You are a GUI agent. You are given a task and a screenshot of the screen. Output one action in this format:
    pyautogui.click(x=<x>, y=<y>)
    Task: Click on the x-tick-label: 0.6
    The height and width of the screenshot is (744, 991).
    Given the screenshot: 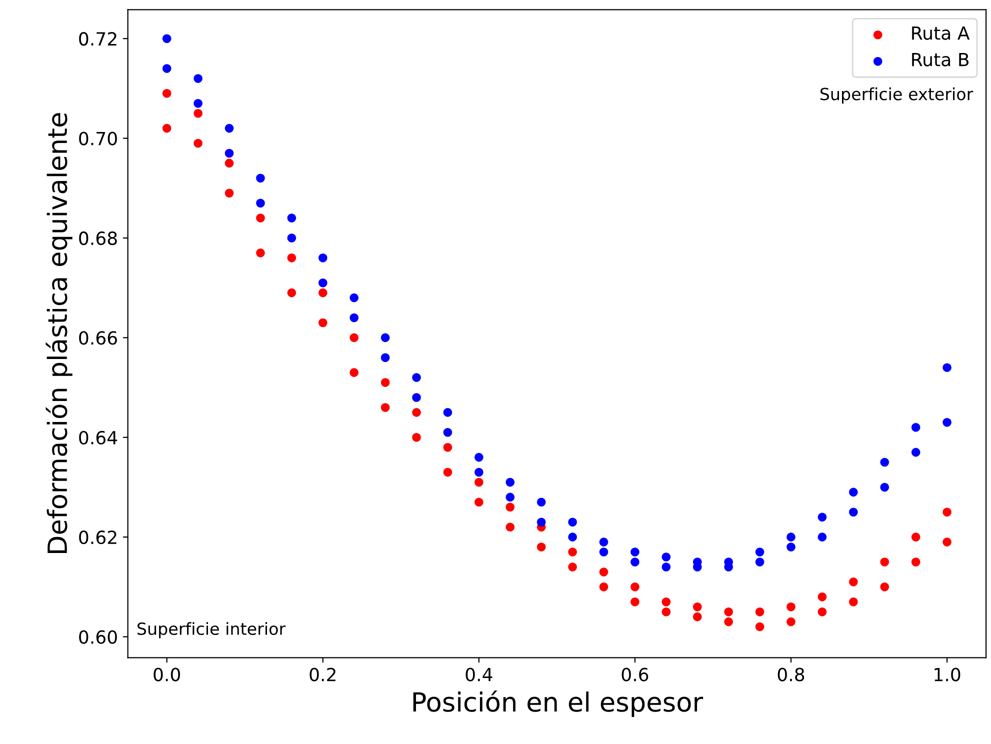 What is the action you would take?
    pyautogui.click(x=635, y=675)
    